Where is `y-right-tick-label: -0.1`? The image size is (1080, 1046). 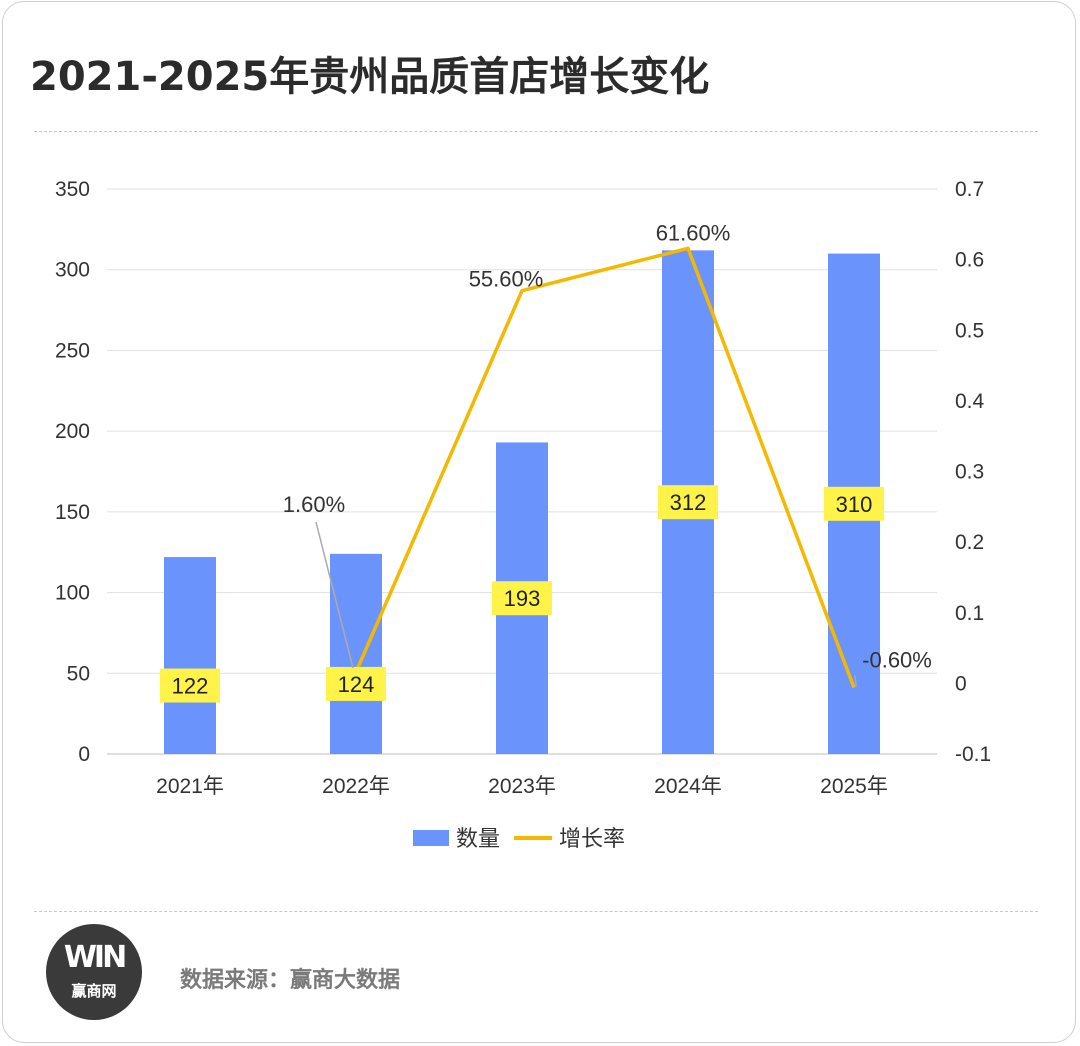 y-right-tick-label: -0.1 is located at coordinates (973, 754).